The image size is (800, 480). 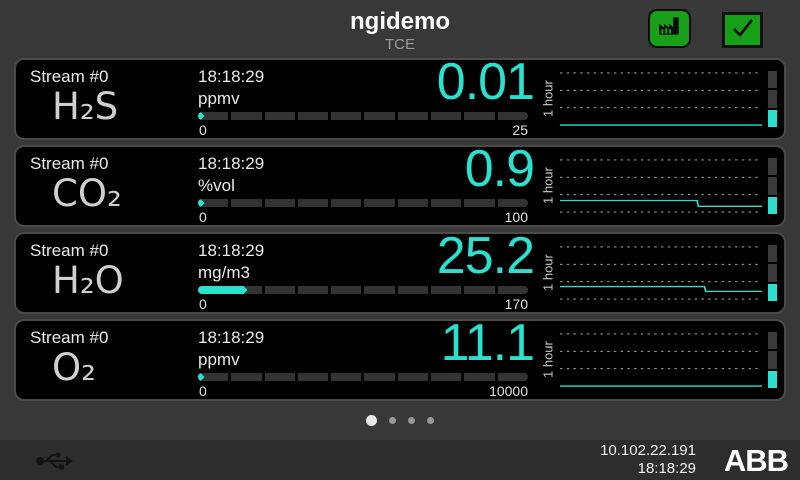 I want to click on factory-icon, so click(x=670, y=28).